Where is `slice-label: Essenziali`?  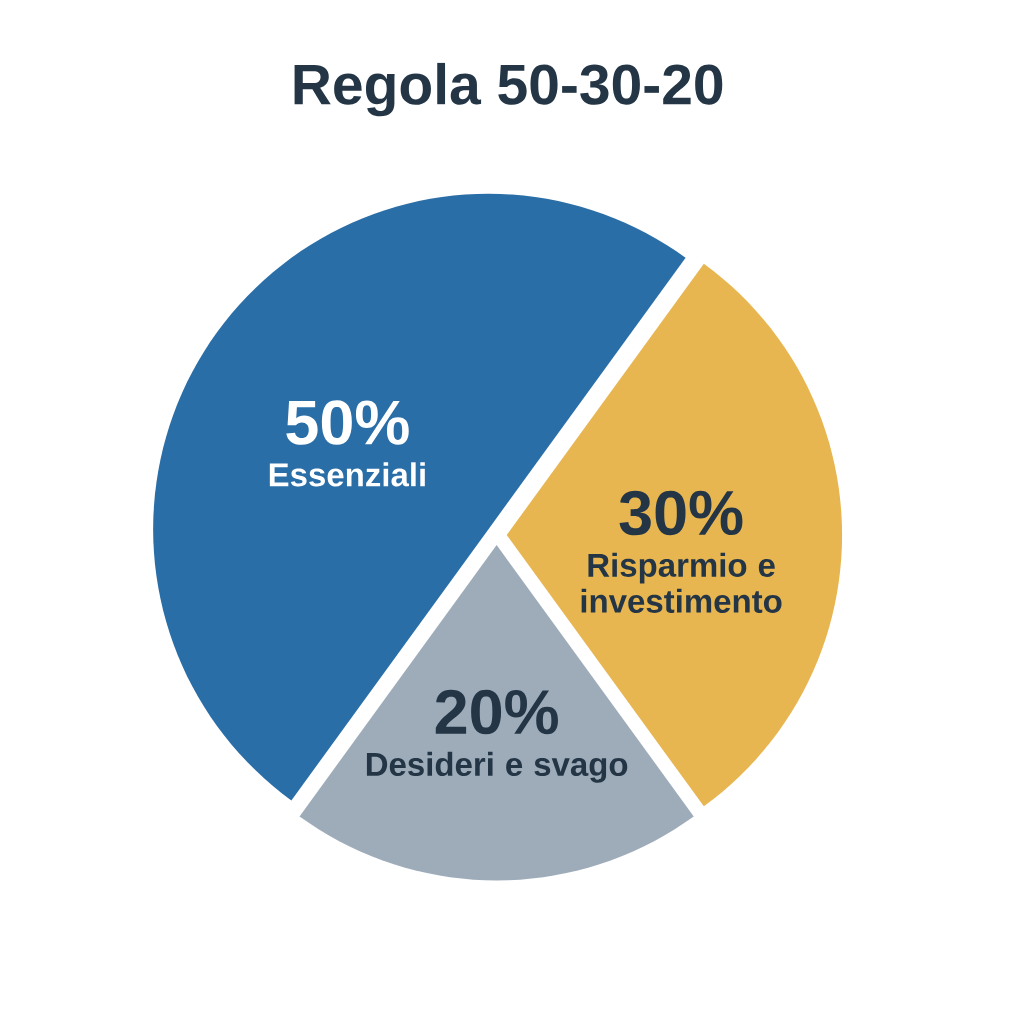
slice-label: Essenziali is located at coordinates (347, 474).